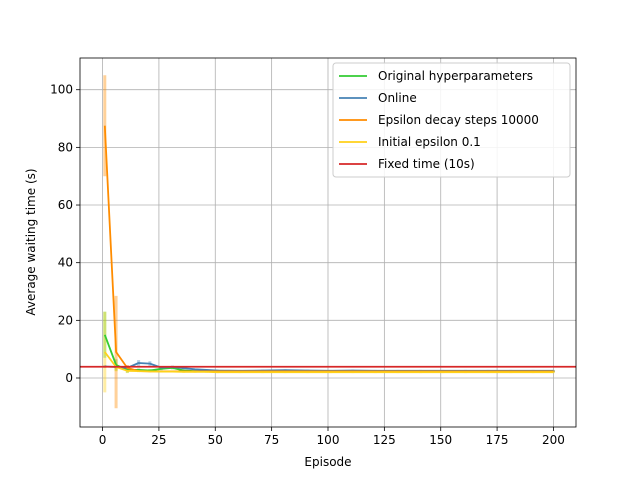  I want to click on x-tick-label: 175, so click(497, 440).